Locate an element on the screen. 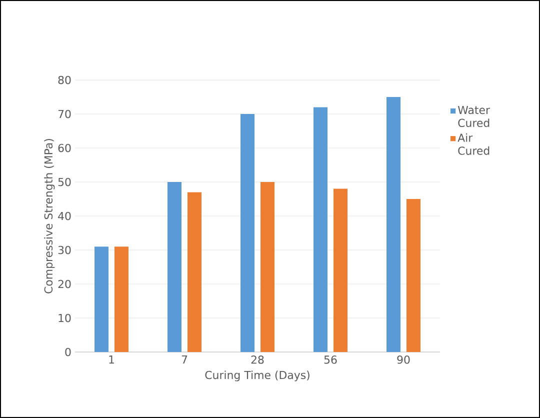  y-tick-label: 80 is located at coordinates (64, 80).